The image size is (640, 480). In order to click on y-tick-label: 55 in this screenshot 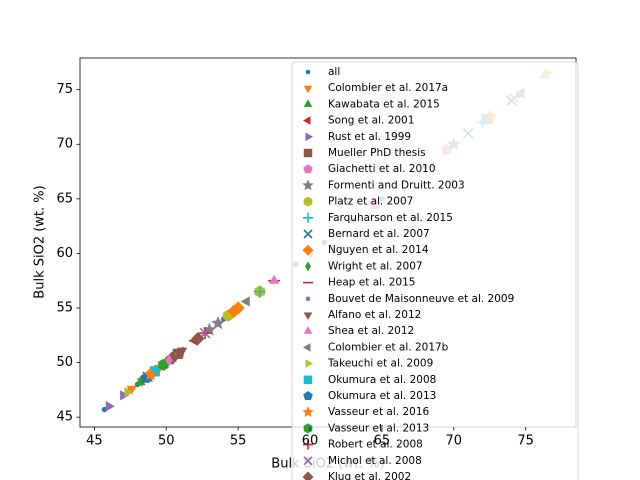, I will do `click(64, 308)`.